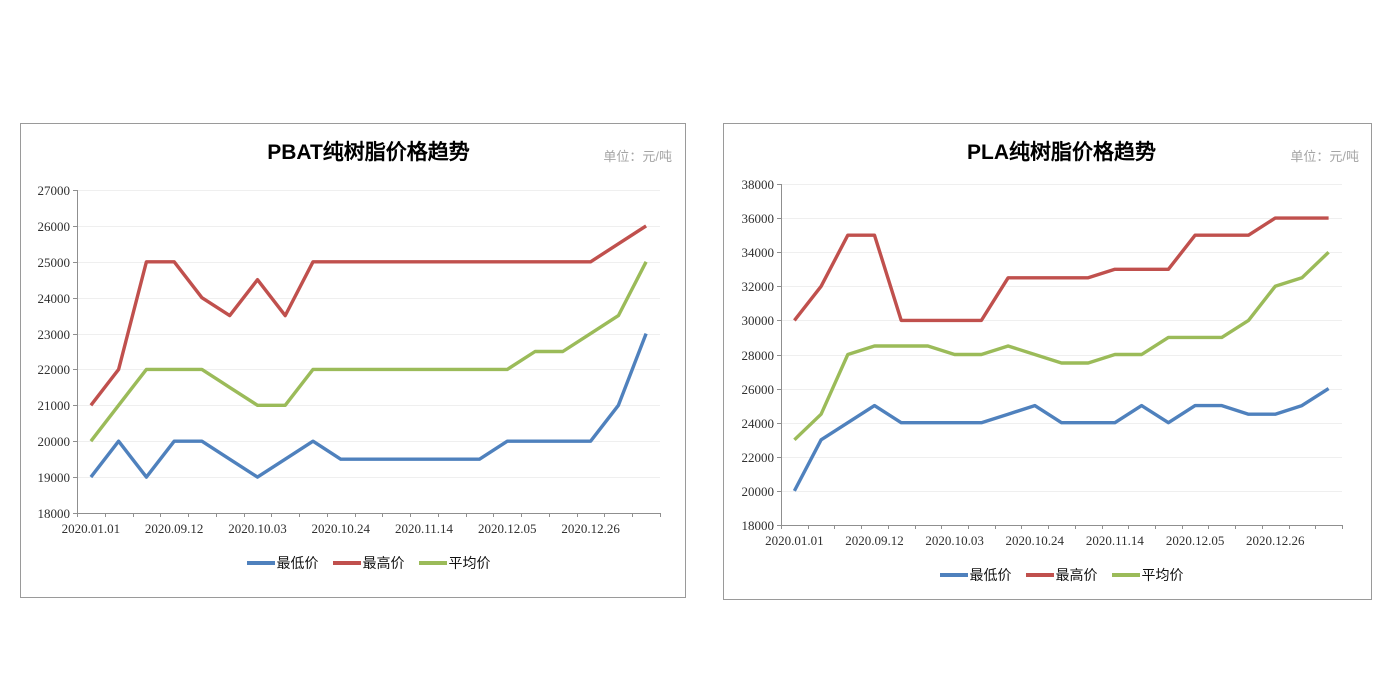  I want to click on y-axis-label: 38000, so click(758, 184).